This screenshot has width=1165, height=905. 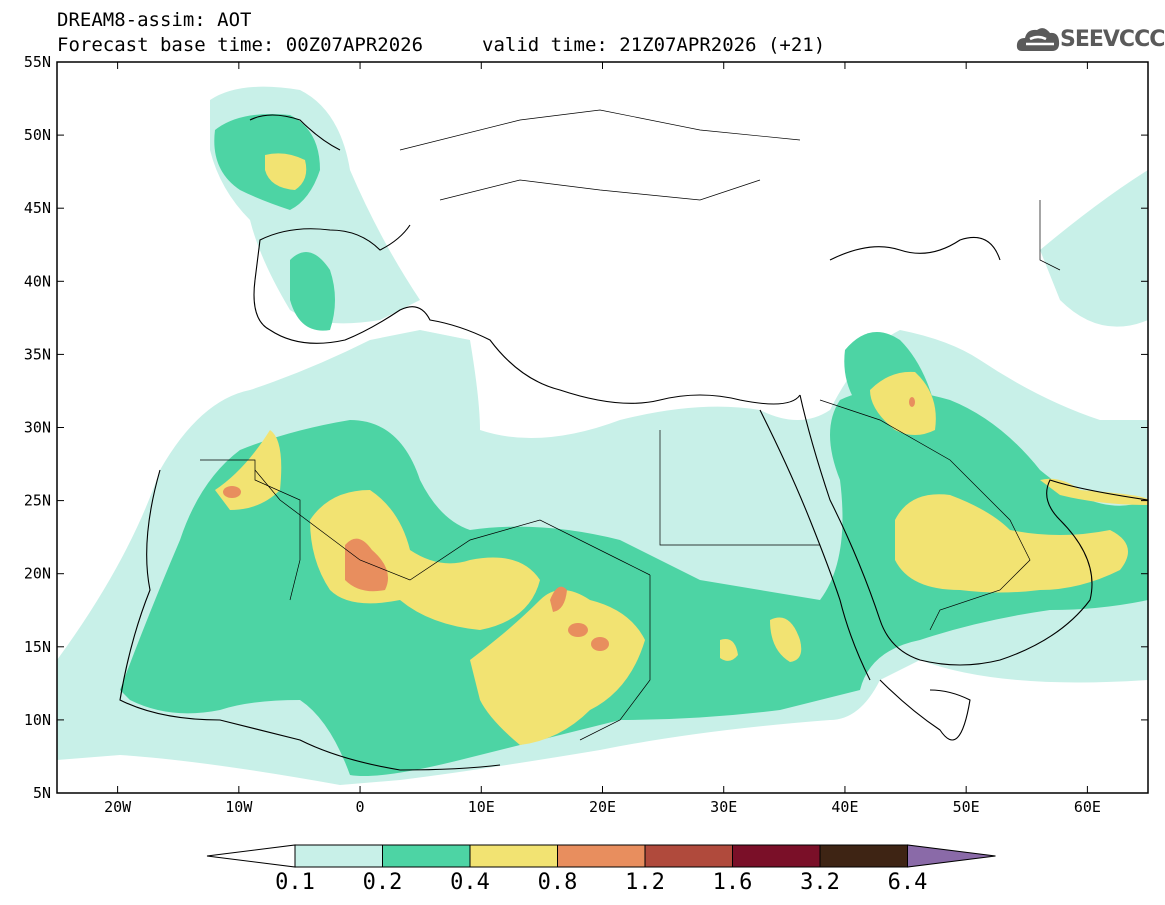 I want to click on colorbar-label: 0.2, so click(x=382, y=882).